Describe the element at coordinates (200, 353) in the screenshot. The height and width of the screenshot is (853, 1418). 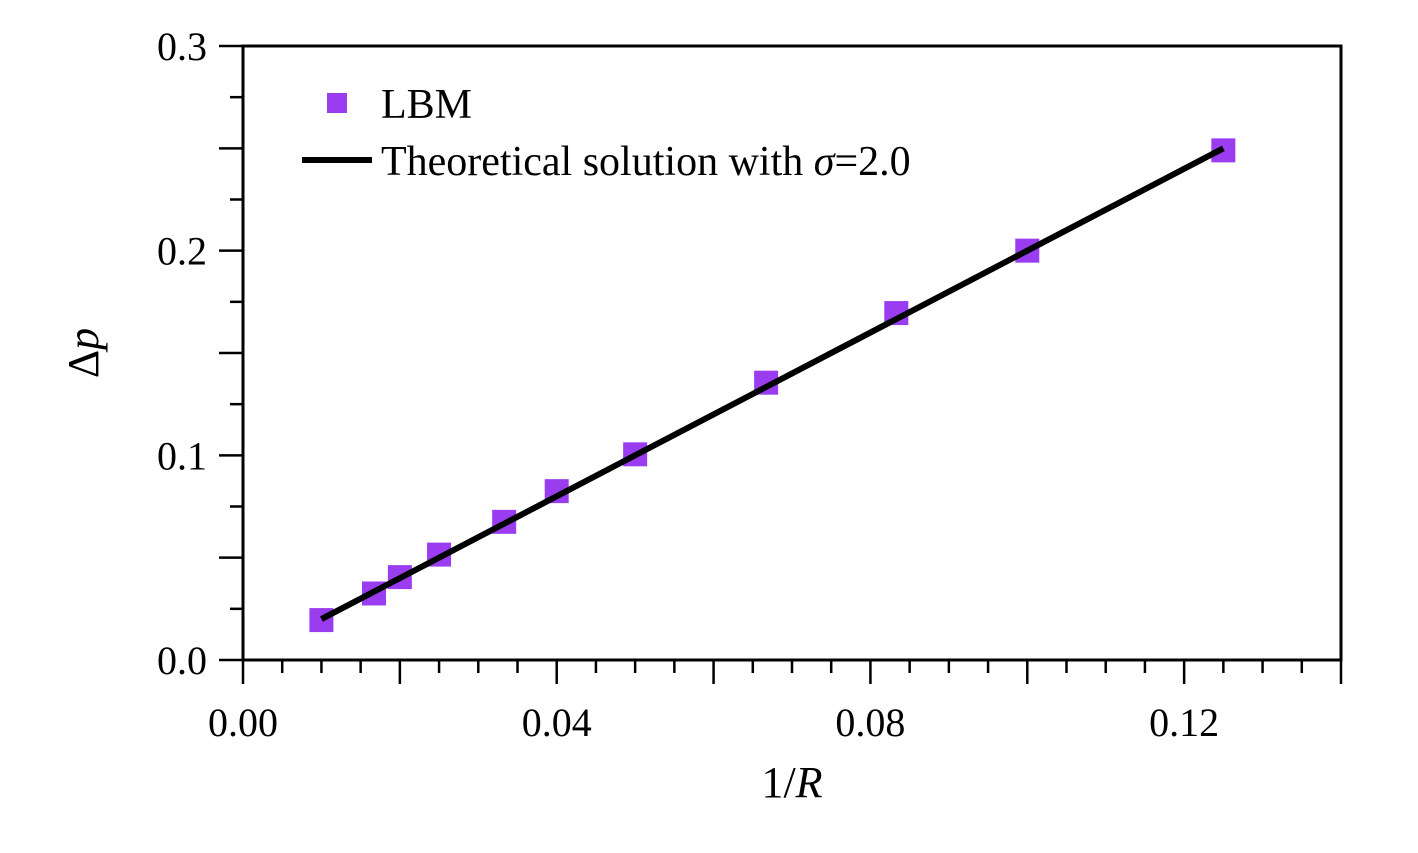
I see `y-axis: 0.0 0.1 0.2 0.3` at that location.